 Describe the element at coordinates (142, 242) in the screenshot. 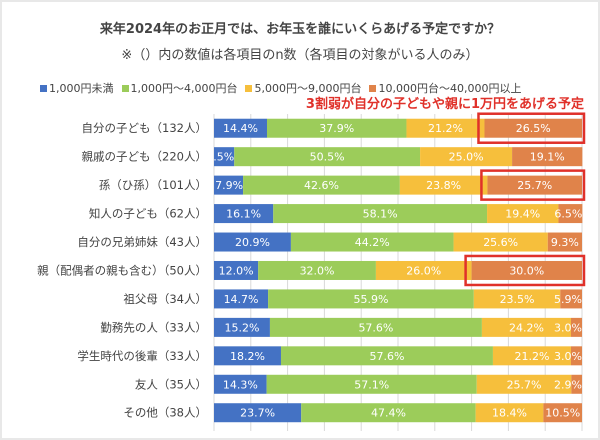

I see `category-label: 自分の兄弟姉妹（43人）` at that location.